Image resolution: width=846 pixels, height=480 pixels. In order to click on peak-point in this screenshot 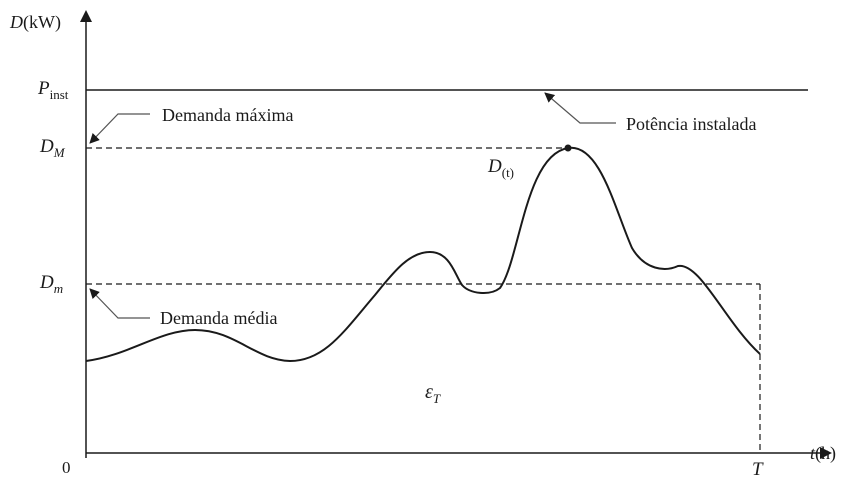, I will do `click(568, 148)`.